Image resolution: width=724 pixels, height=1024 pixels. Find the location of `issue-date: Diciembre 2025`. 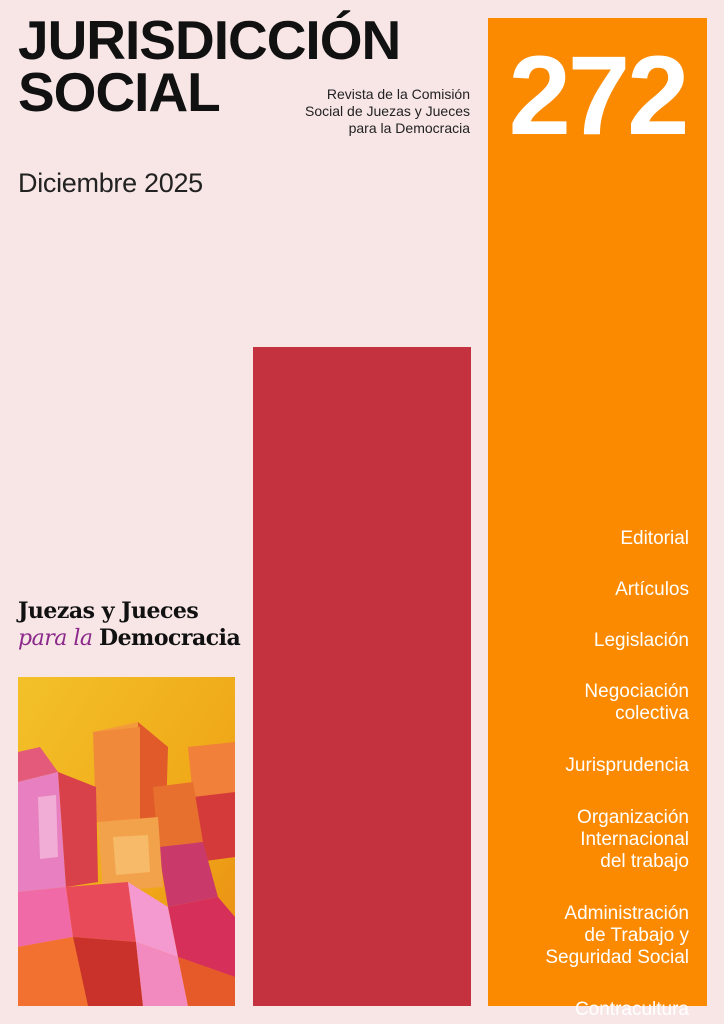

issue-date: Diciembre 2025 is located at coordinates (110, 183).